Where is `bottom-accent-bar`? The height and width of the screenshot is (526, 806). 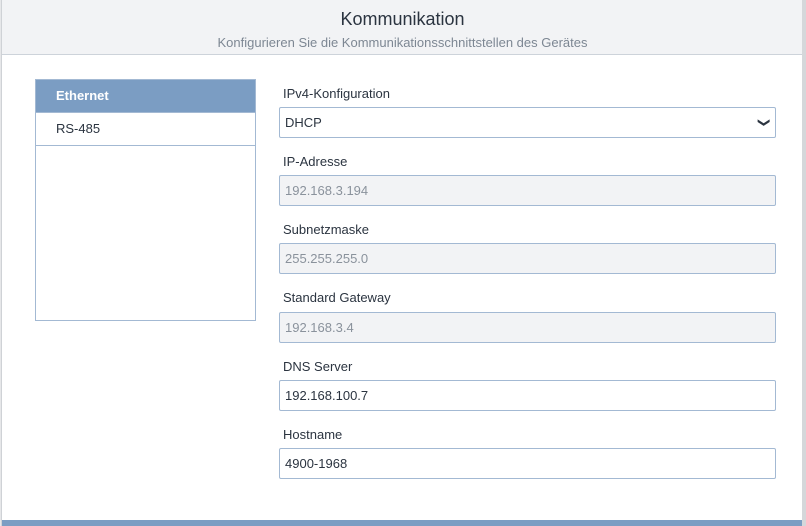
bottom-accent-bar is located at coordinates (402, 523).